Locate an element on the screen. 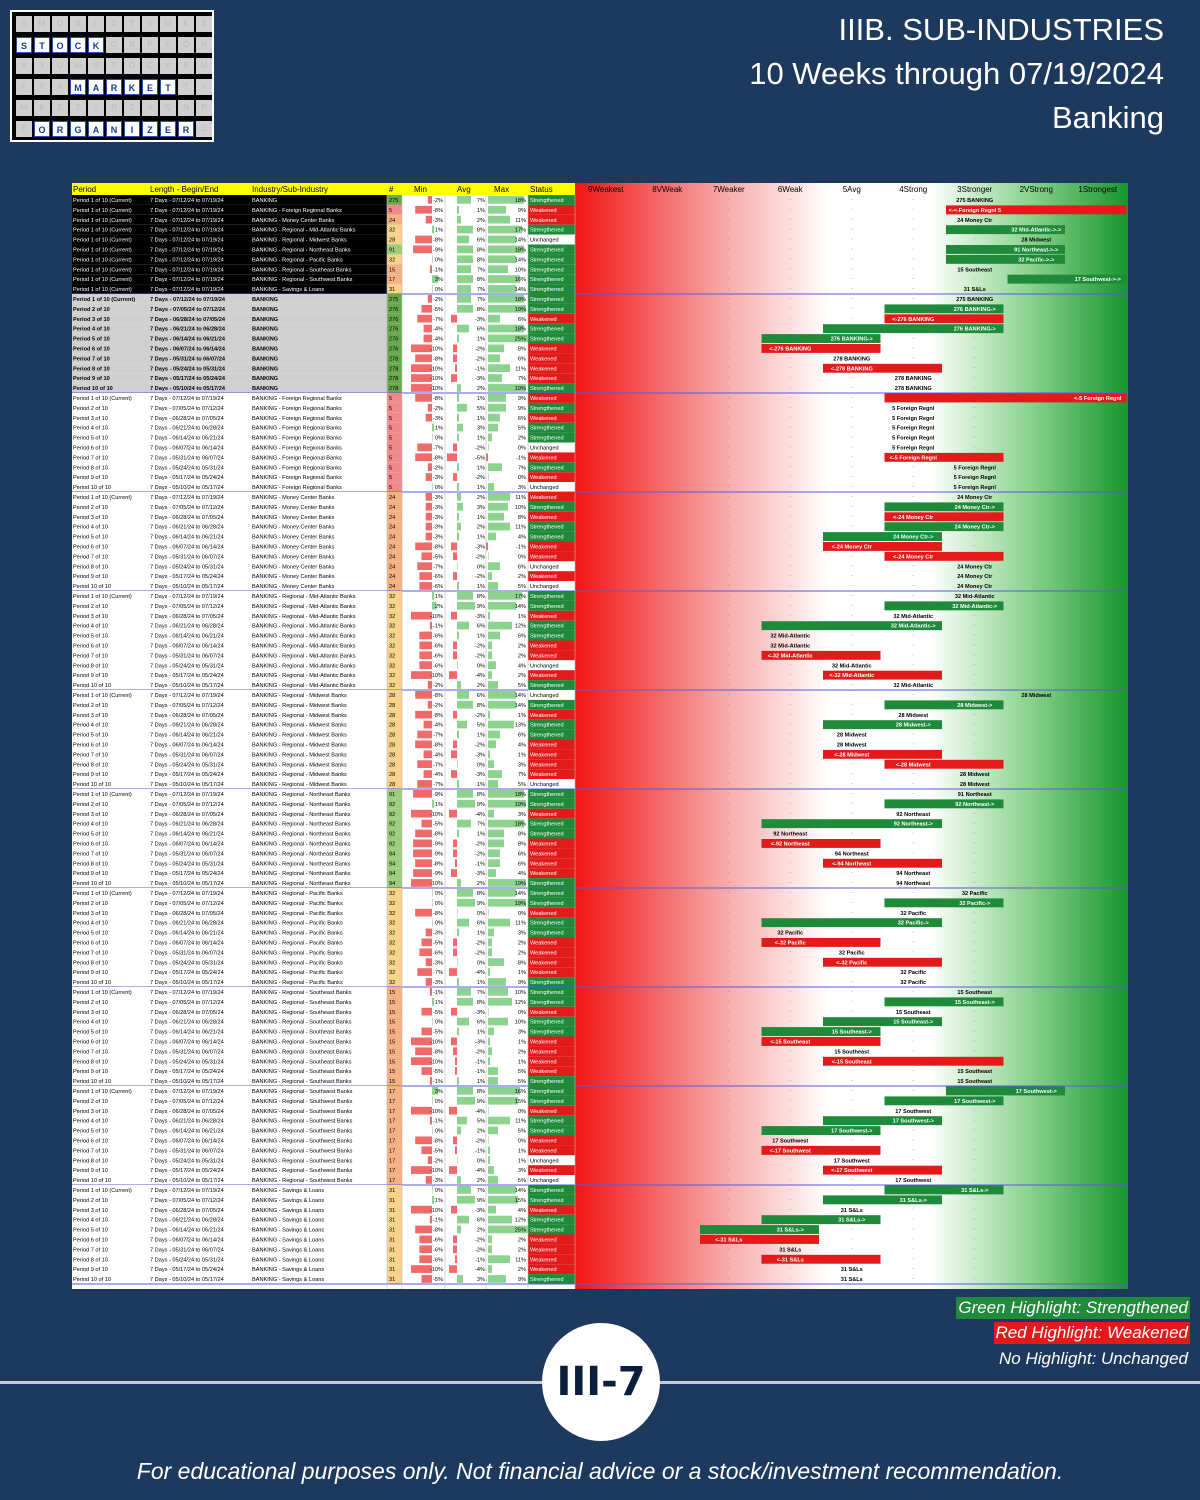  min-text: -8% is located at coordinates (438, 1231).